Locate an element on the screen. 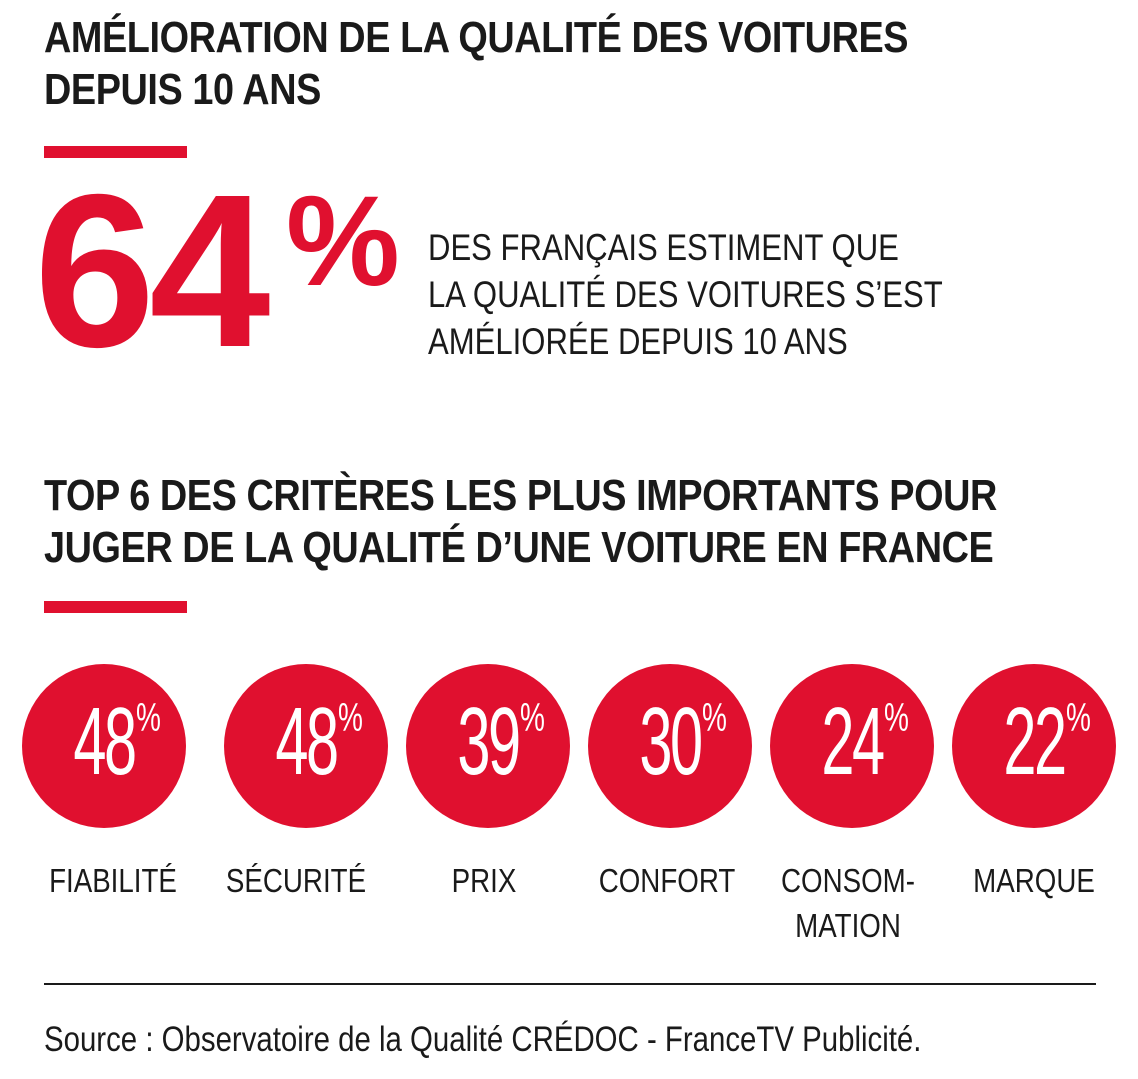  criterion-label: CONSOM- MATION is located at coordinates (848, 903).